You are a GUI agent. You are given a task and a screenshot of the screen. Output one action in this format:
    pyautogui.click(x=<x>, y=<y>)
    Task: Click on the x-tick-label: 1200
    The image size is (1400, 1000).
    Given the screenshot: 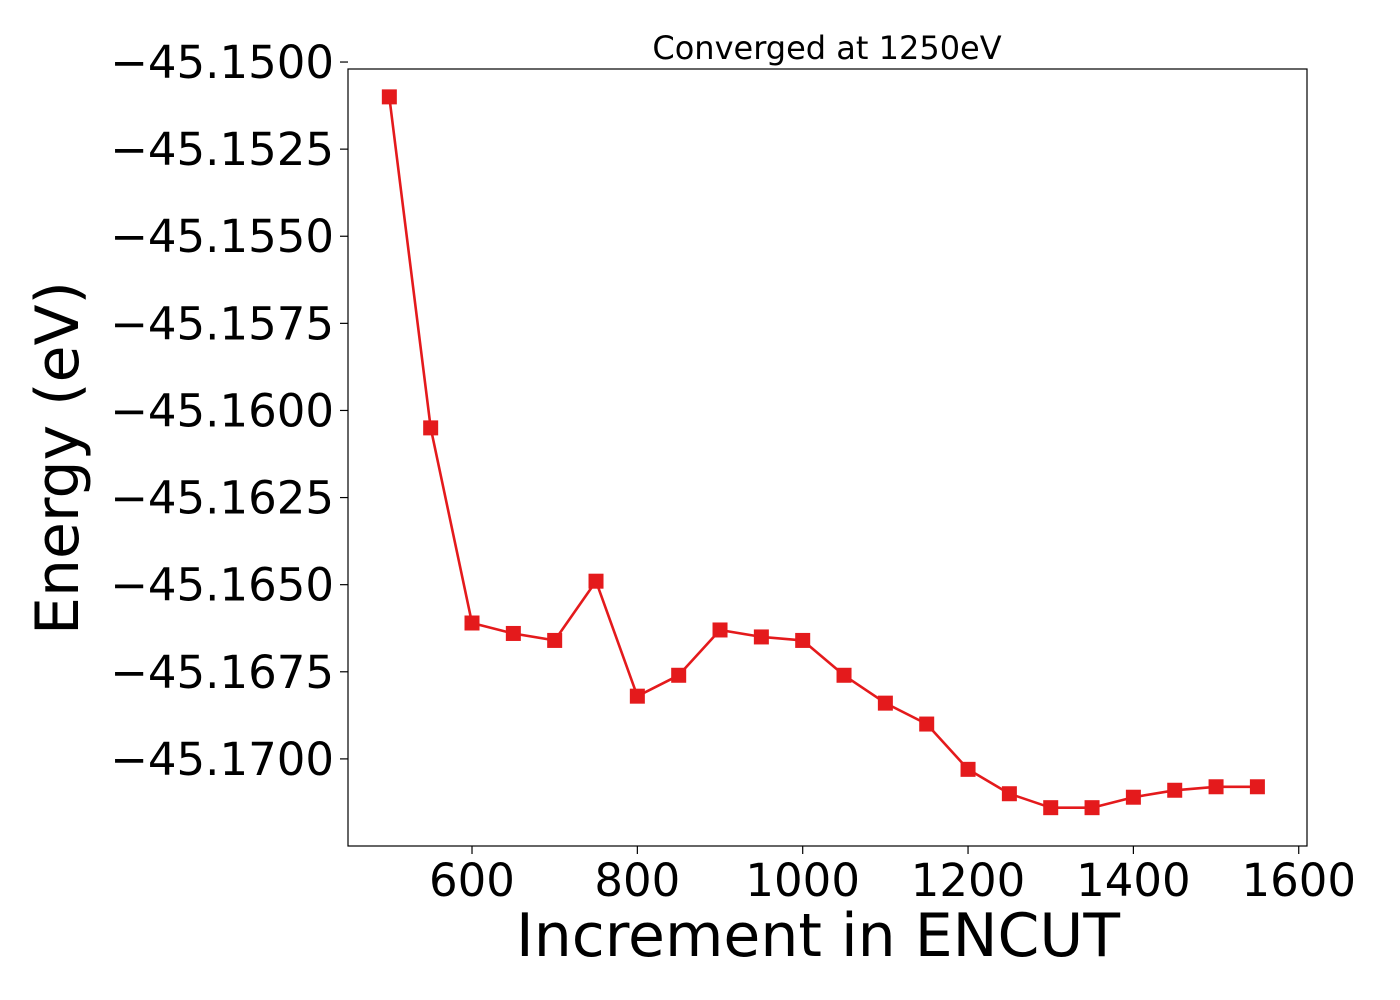 What is the action you would take?
    pyautogui.click(x=968, y=880)
    